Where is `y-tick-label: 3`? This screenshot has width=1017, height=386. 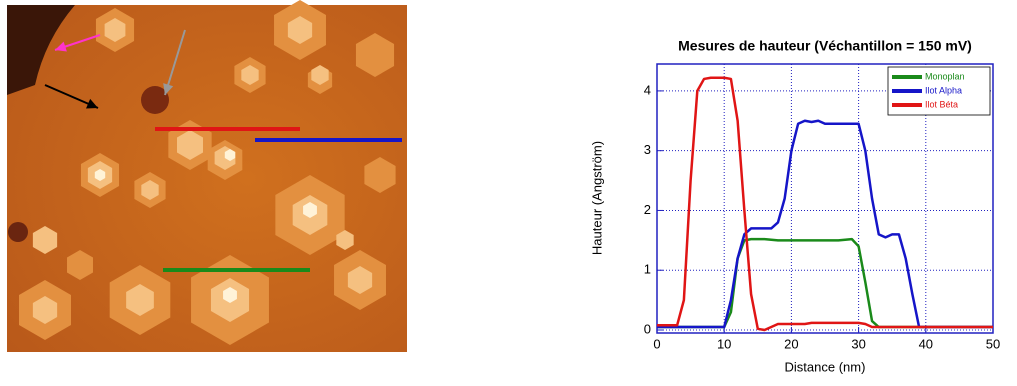
y-tick-label: 3 is located at coordinates (647, 149).